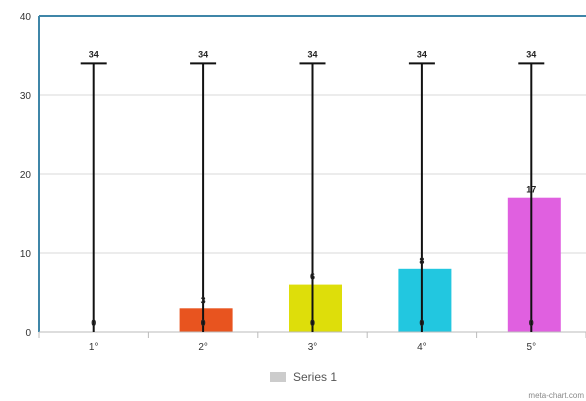 The width and height of the screenshot is (586, 401). What do you see at coordinates (26, 96) in the screenshot?
I see `y-tick-label: 30` at bounding box center [26, 96].